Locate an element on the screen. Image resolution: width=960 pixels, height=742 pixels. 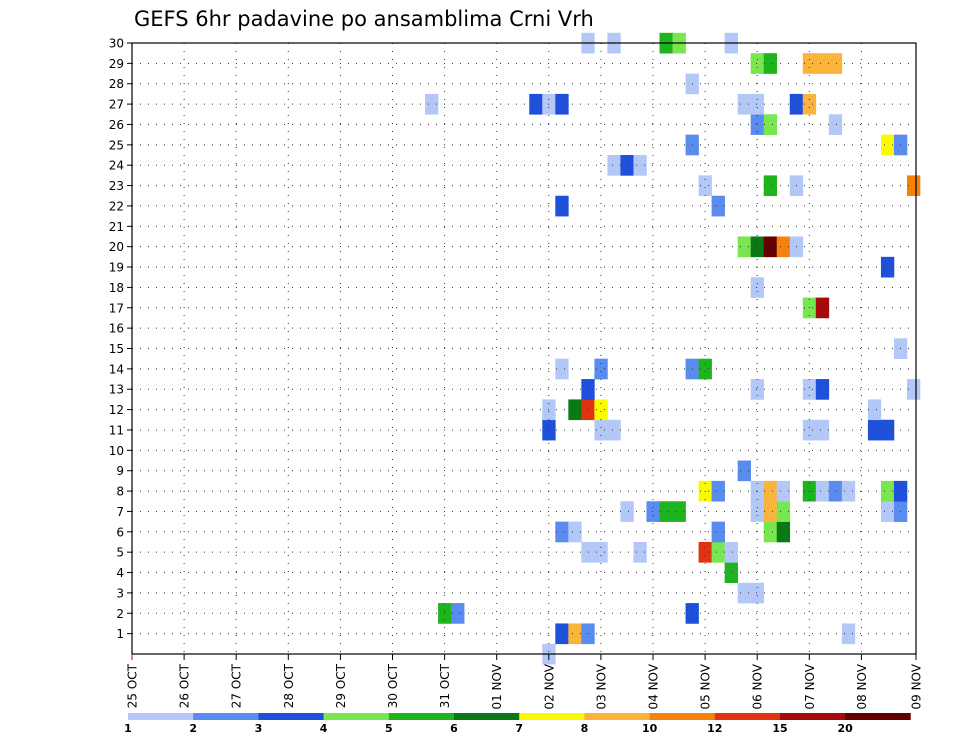
x-tick-label: 25 OCT is located at coordinates (133, 685).